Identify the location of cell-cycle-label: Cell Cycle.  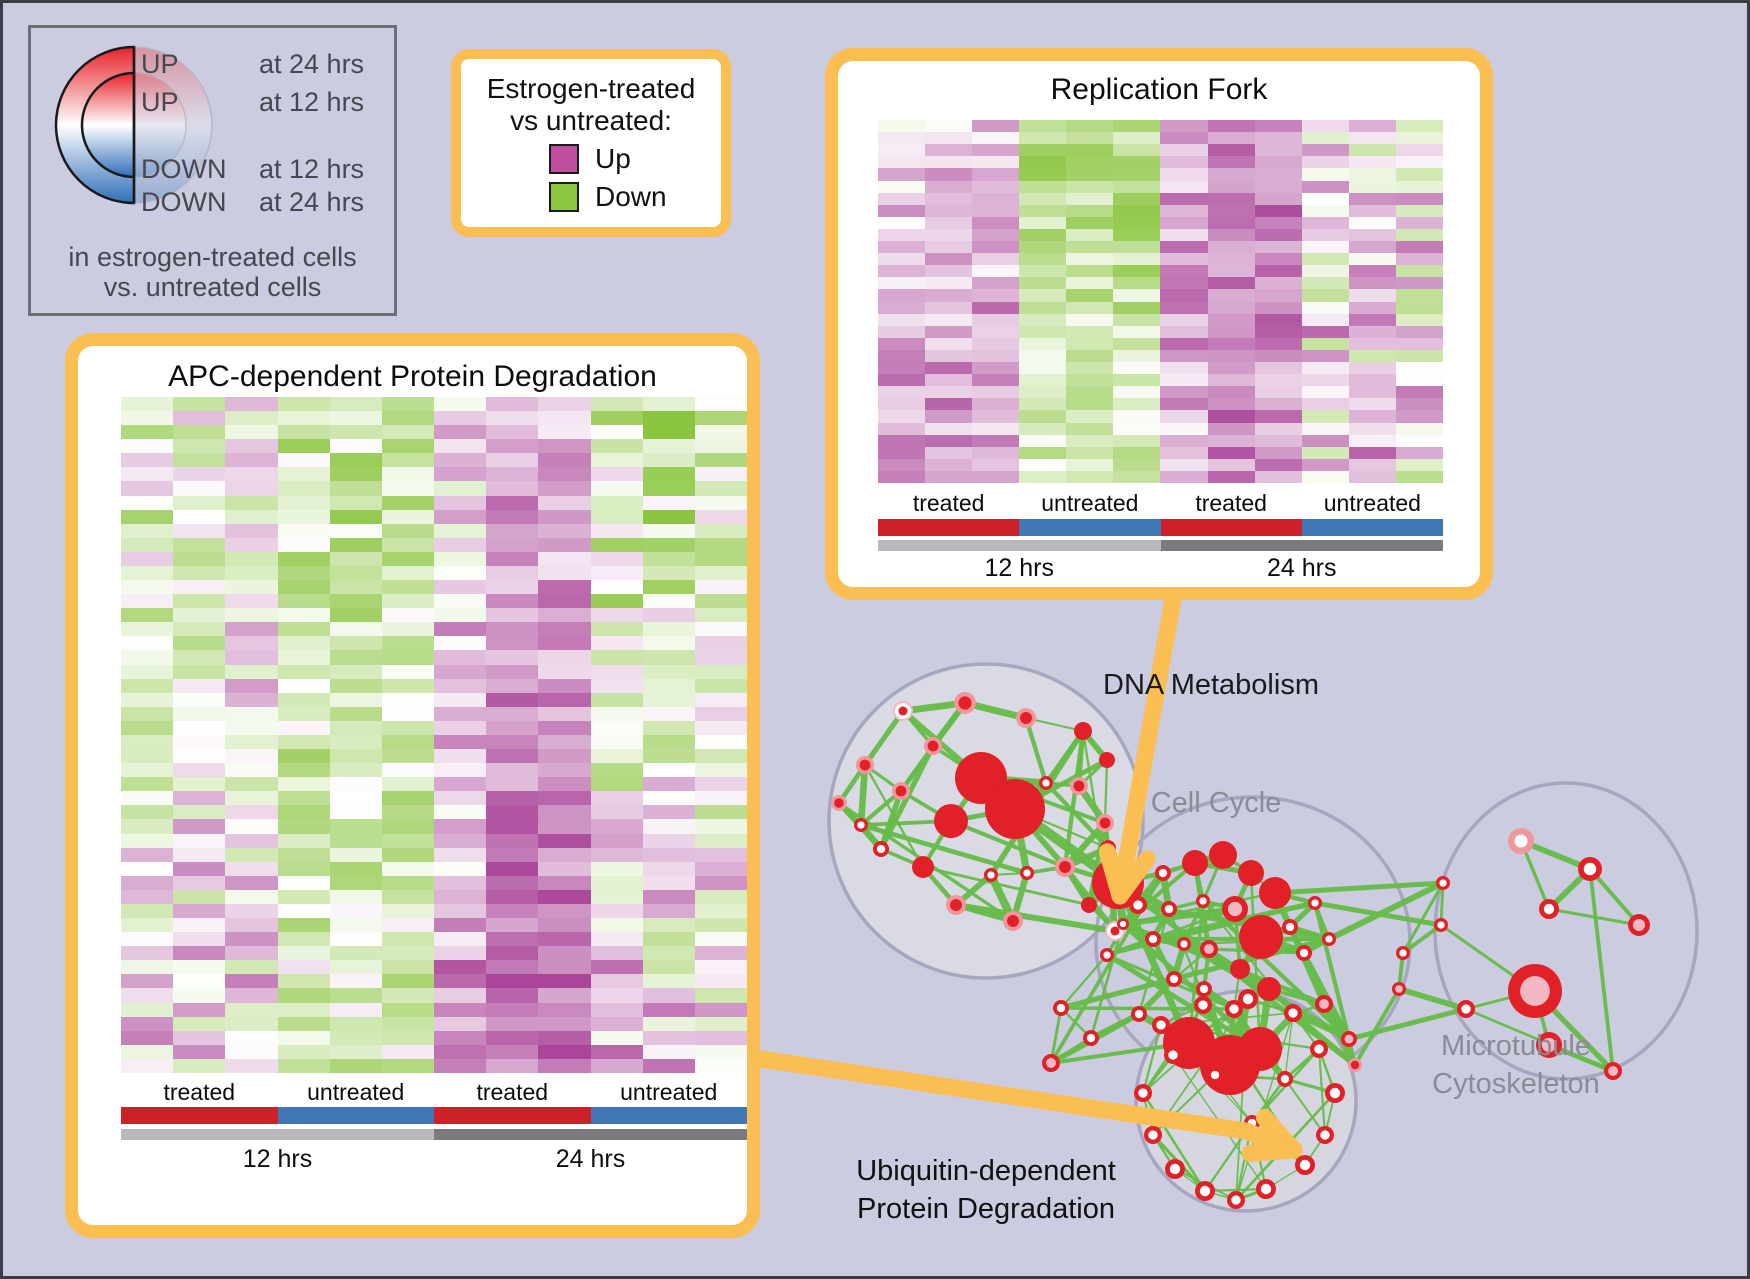
(1216, 803).